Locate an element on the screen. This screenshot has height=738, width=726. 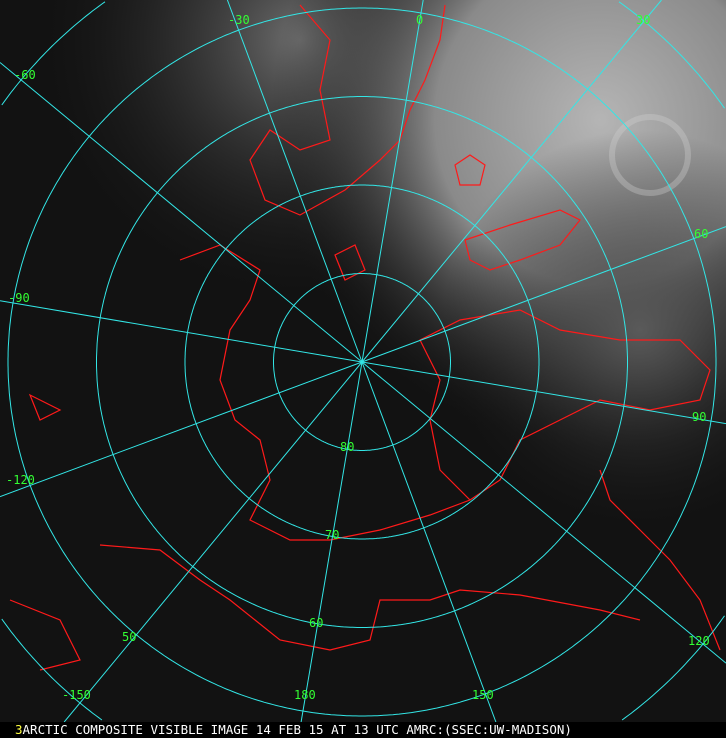
meridian-label: -150 is located at coordinates (76, 695).